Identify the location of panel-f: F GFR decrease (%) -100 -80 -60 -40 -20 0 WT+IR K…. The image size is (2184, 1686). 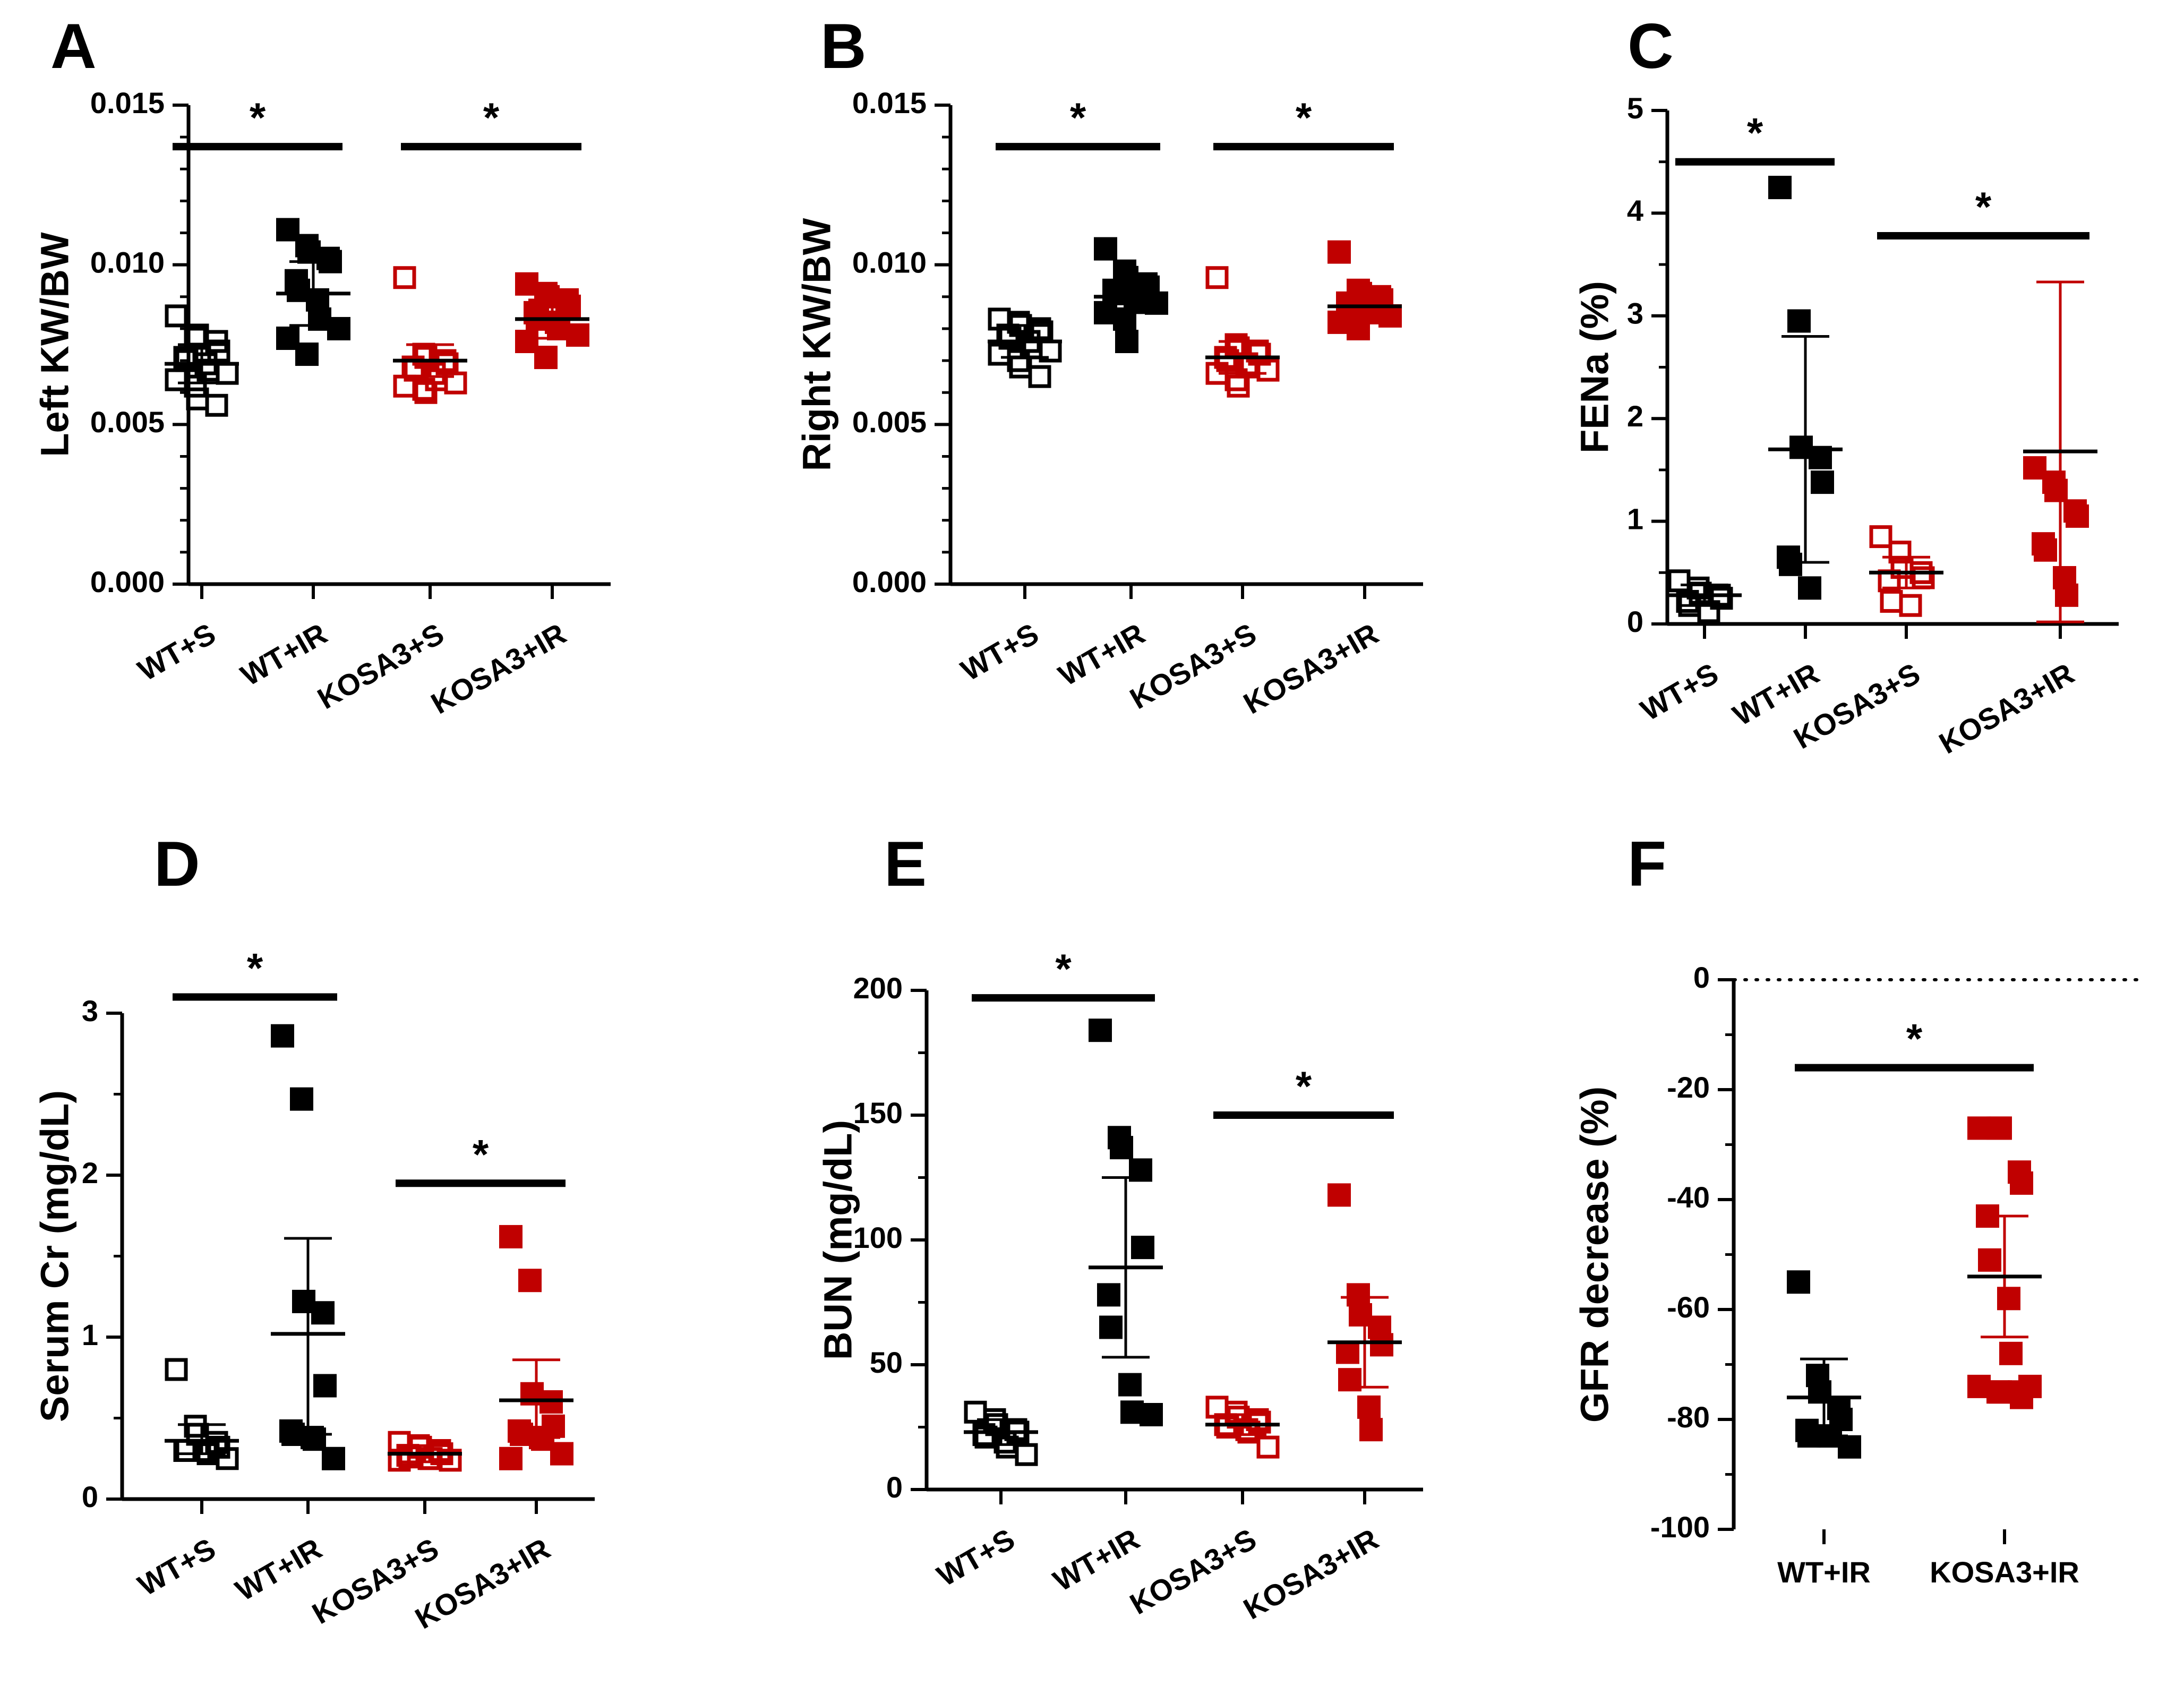
(1856, 1208).